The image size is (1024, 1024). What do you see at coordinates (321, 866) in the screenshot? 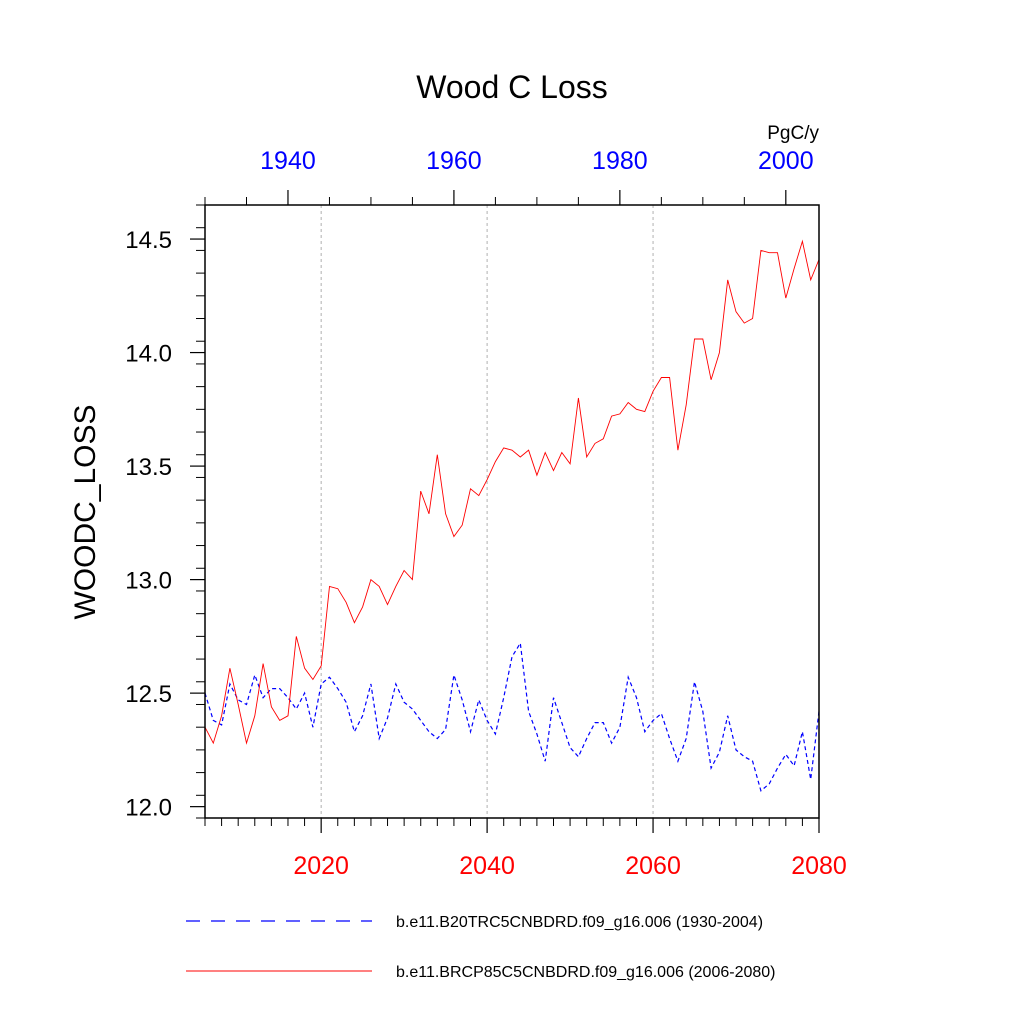
I see `bottom-tick-label-2020: 2020` at bounding box center [321, 866].